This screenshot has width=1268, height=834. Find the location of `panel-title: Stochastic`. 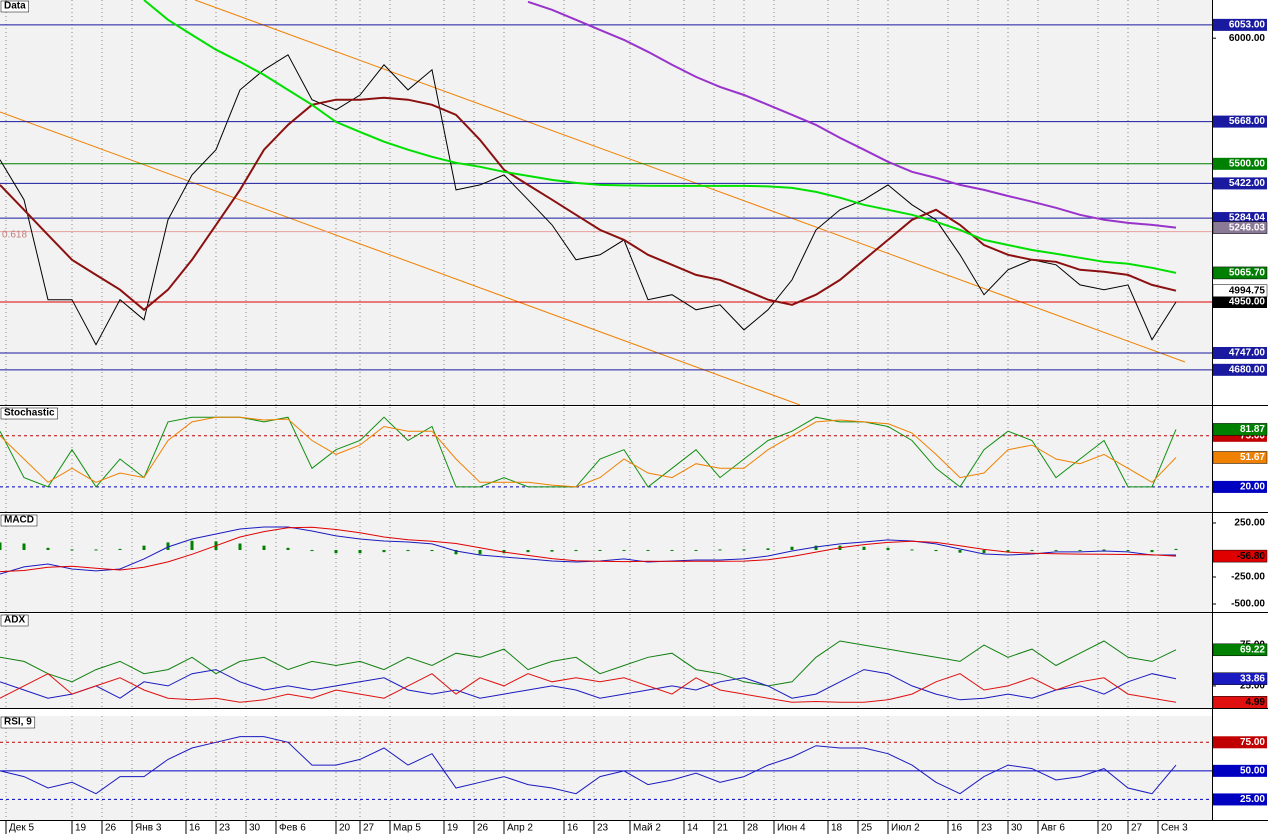

panel-title: Stochastic is located at coordinates (29, 413).